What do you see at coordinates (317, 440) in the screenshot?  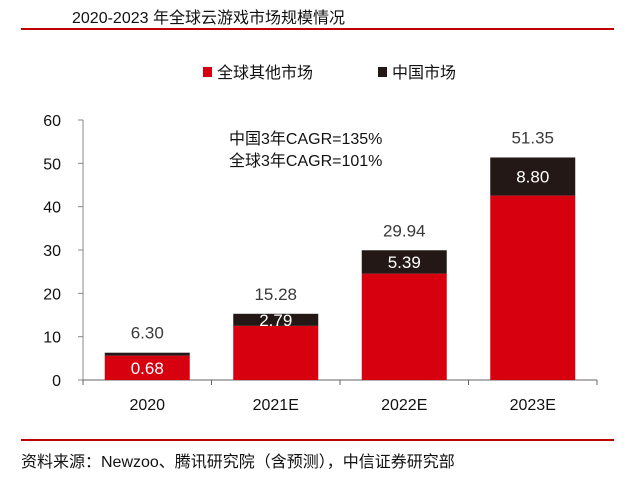 I see `bottom-divider` at bounding box center [317, 440].